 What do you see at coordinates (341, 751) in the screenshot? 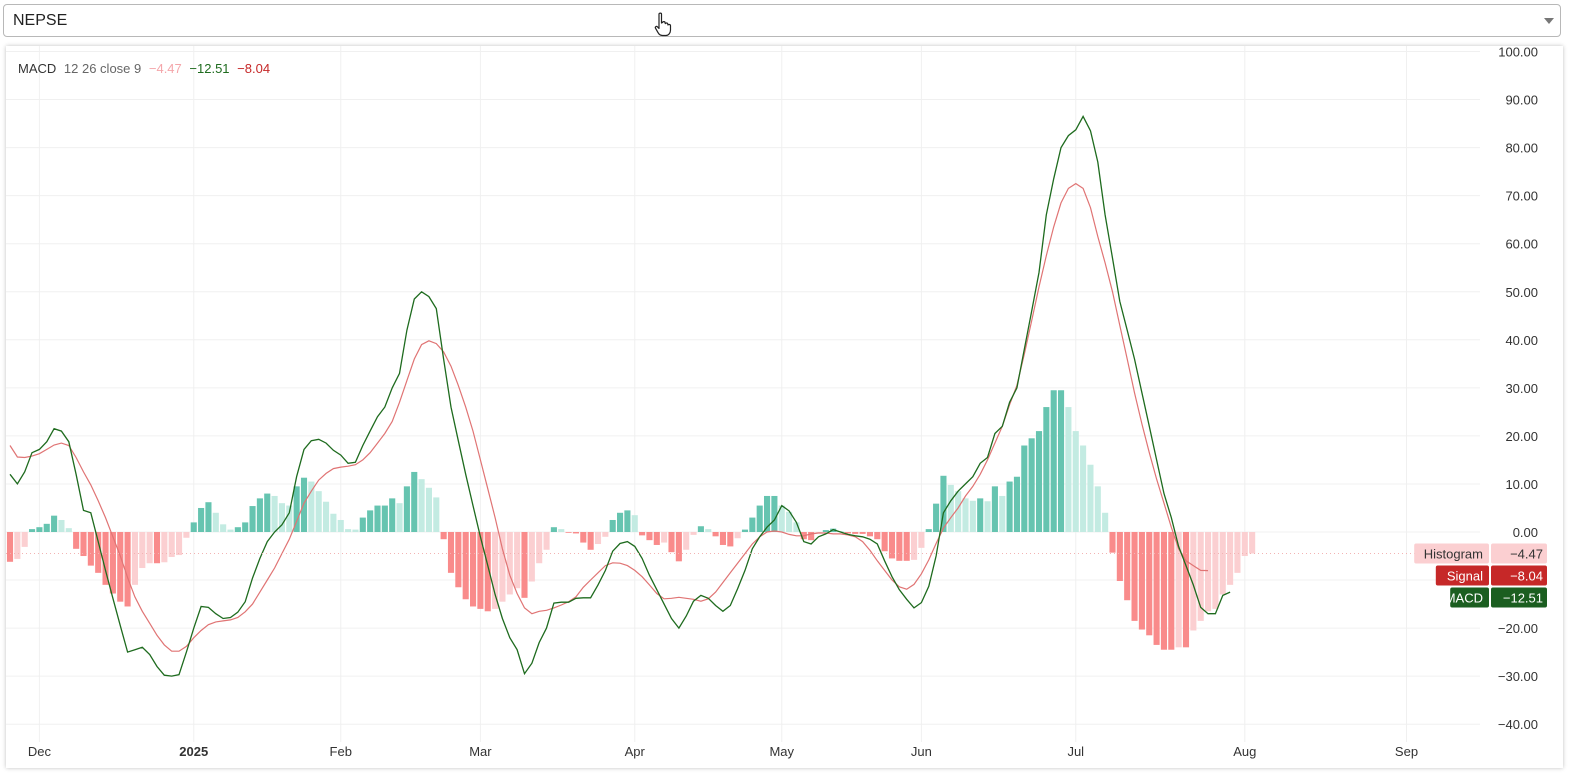
I see `x-tick-label: Feb` at bounding box center [341, 751].